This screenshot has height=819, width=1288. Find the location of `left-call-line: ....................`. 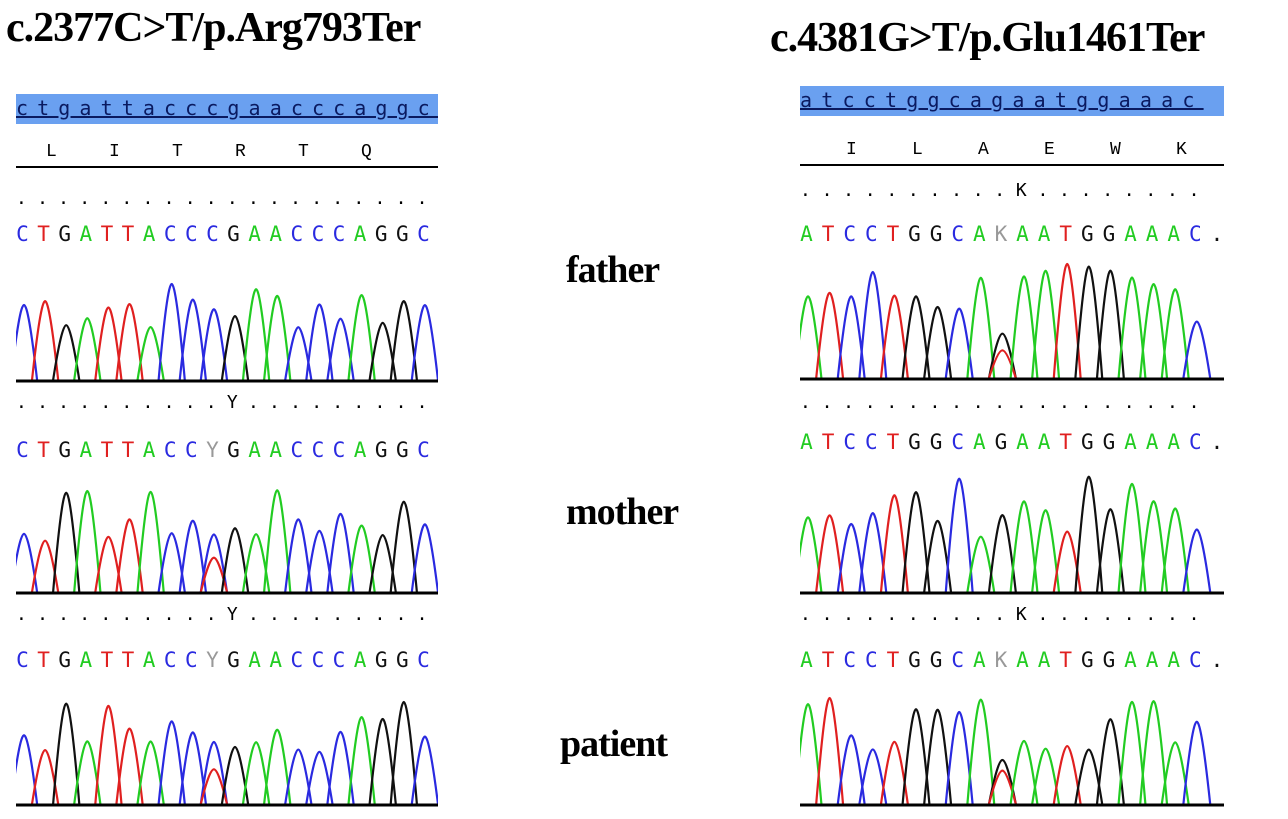

left-call-line: .................... is located at coordinates (227, 198).